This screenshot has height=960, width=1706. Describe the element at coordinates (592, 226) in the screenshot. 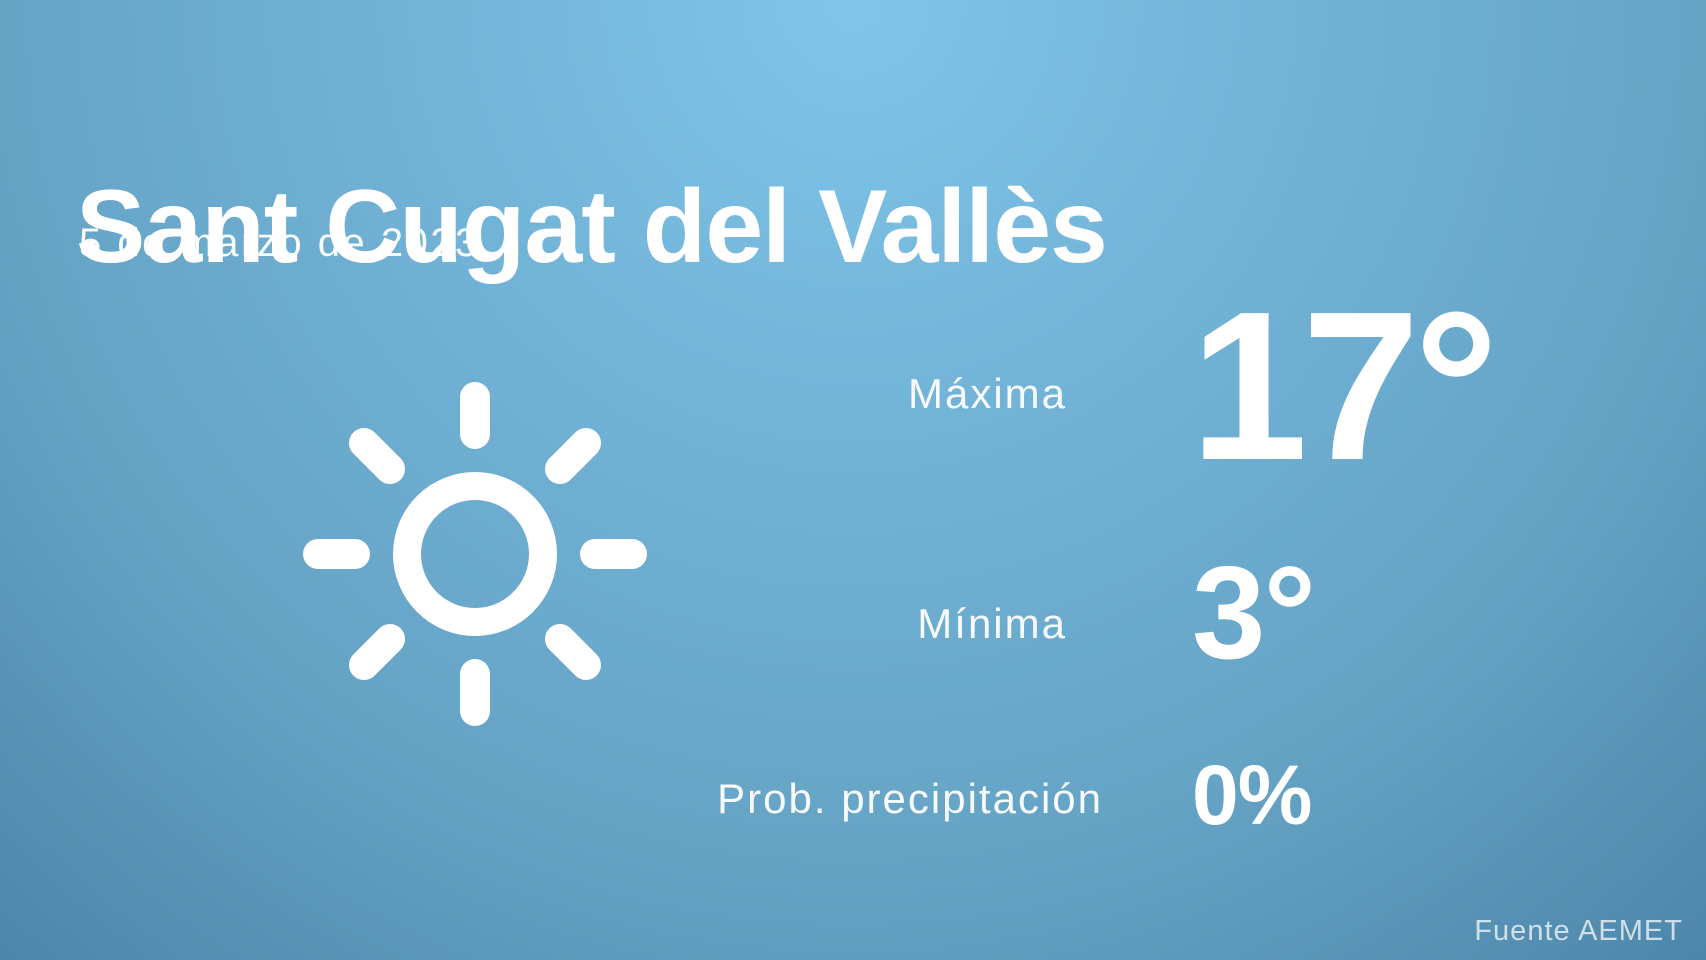

I see `page-title: Sant Cugat del Vallès` at that location.